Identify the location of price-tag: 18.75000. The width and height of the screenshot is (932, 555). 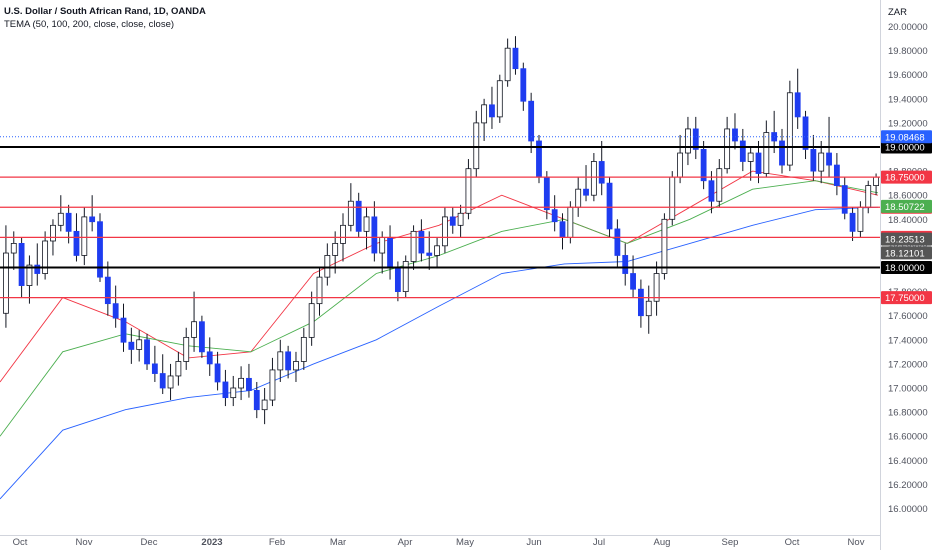
(906, 177).